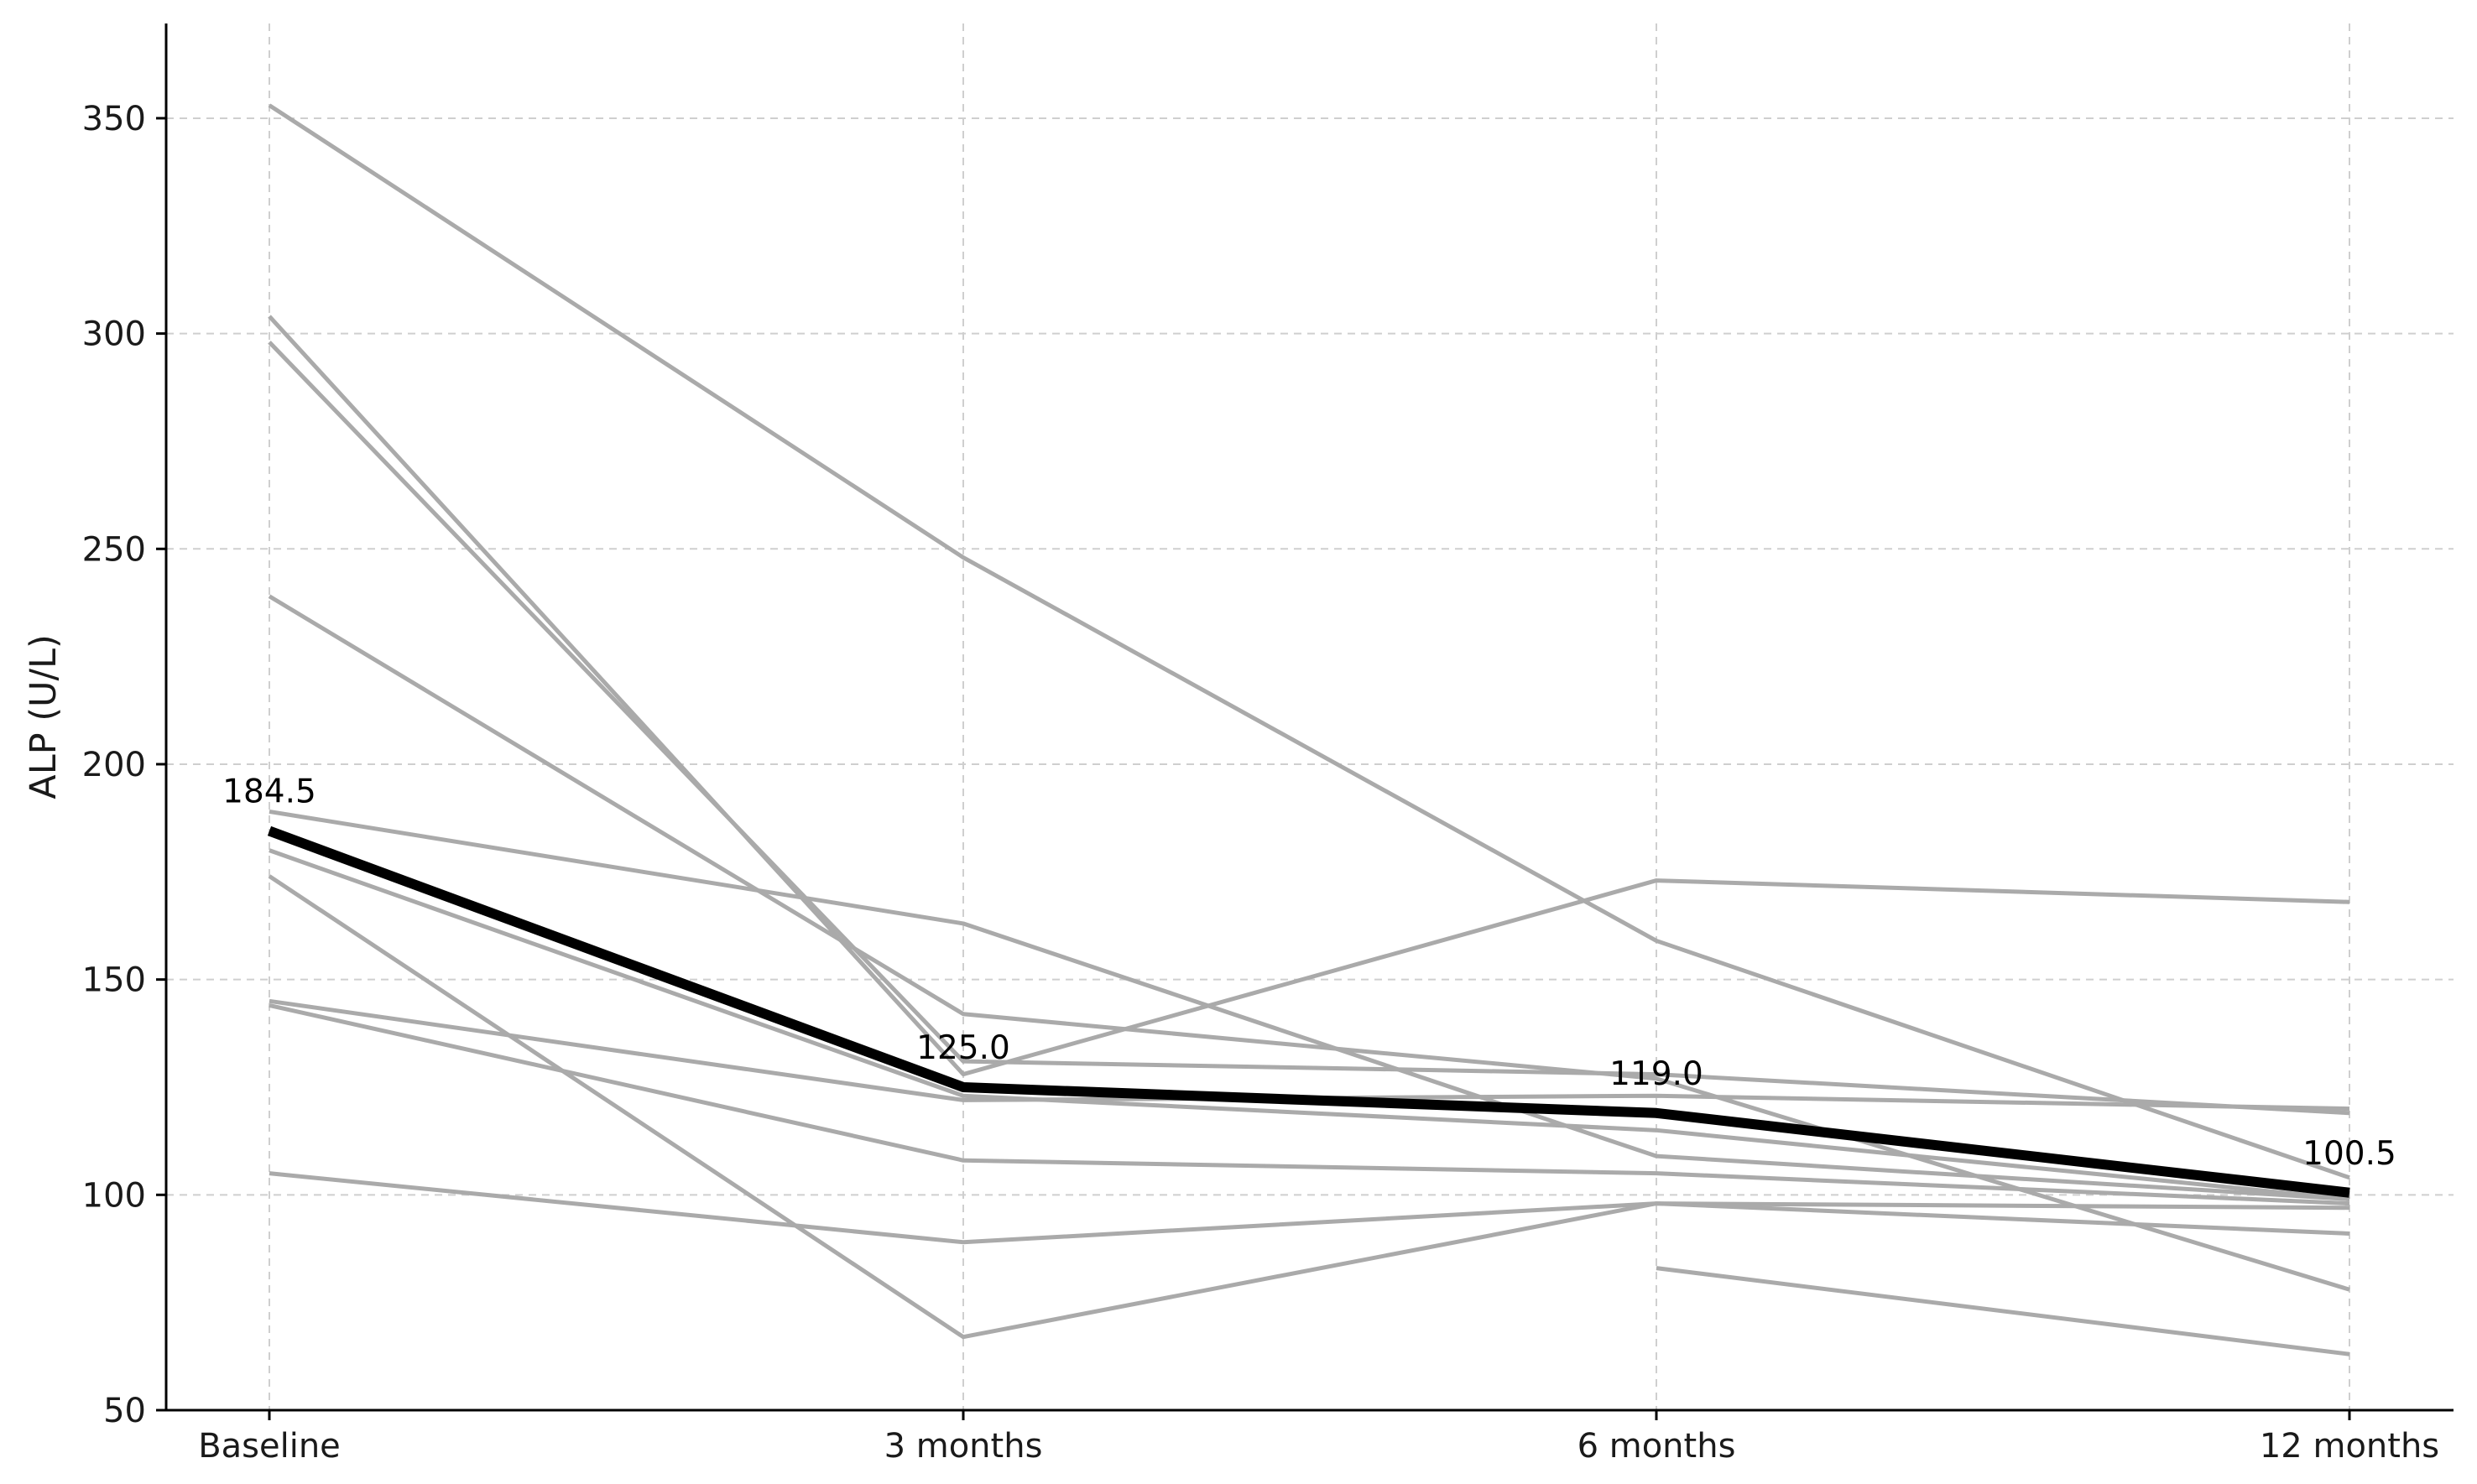  What do you see at coordinates (269, 792) in the screenshot?
I see `median-data-label: 184.5` at bounding box center [269, 792].